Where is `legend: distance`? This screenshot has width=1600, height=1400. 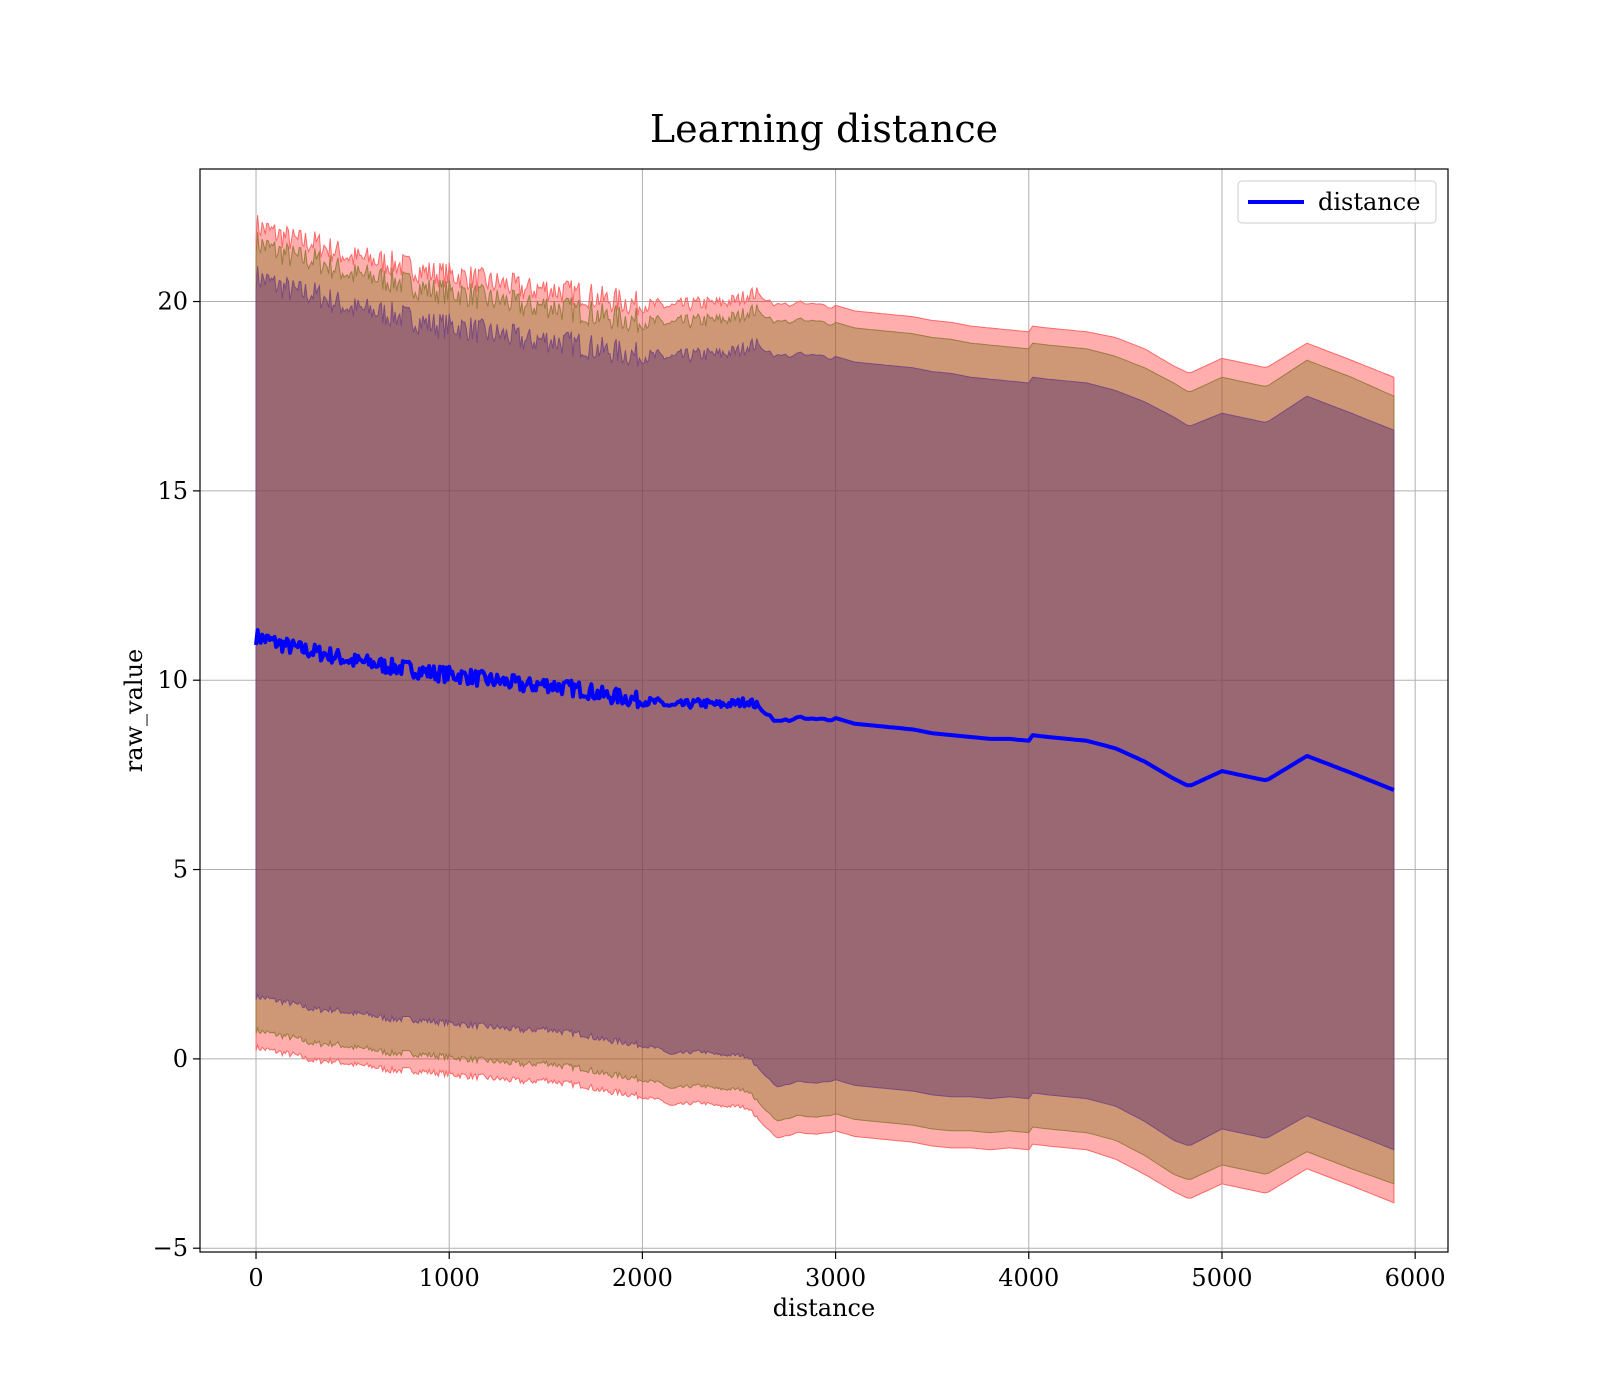
legend: distance is located at coordinates (1337, 202).